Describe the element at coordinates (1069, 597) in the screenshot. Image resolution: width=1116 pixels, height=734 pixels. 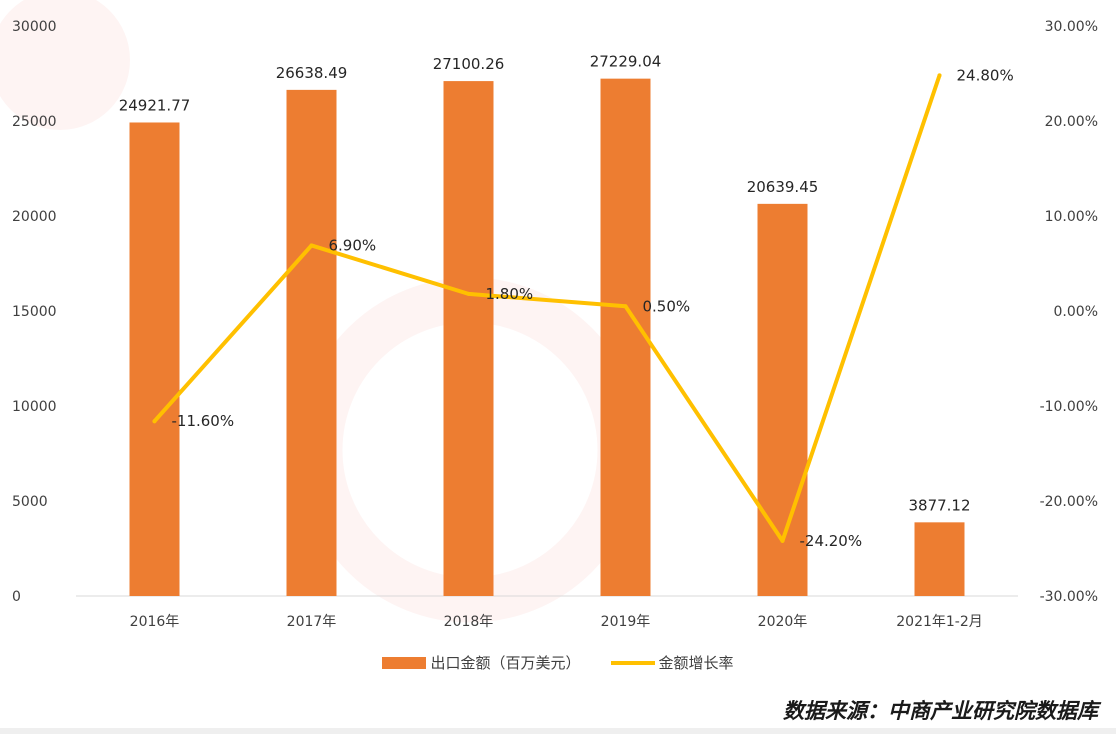
I see `right-axis-tick-label: -30.00%` at that location.